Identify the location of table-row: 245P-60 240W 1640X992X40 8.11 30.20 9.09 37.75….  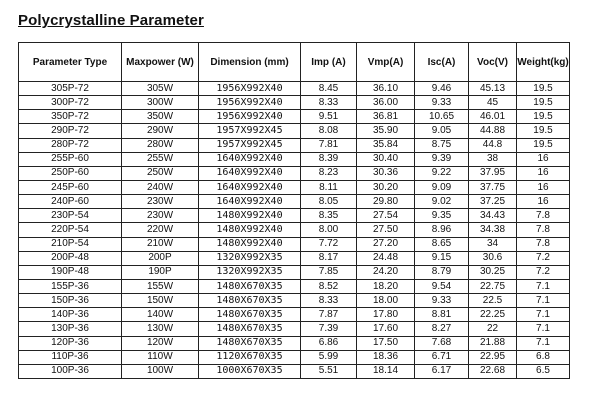
(294, 187).